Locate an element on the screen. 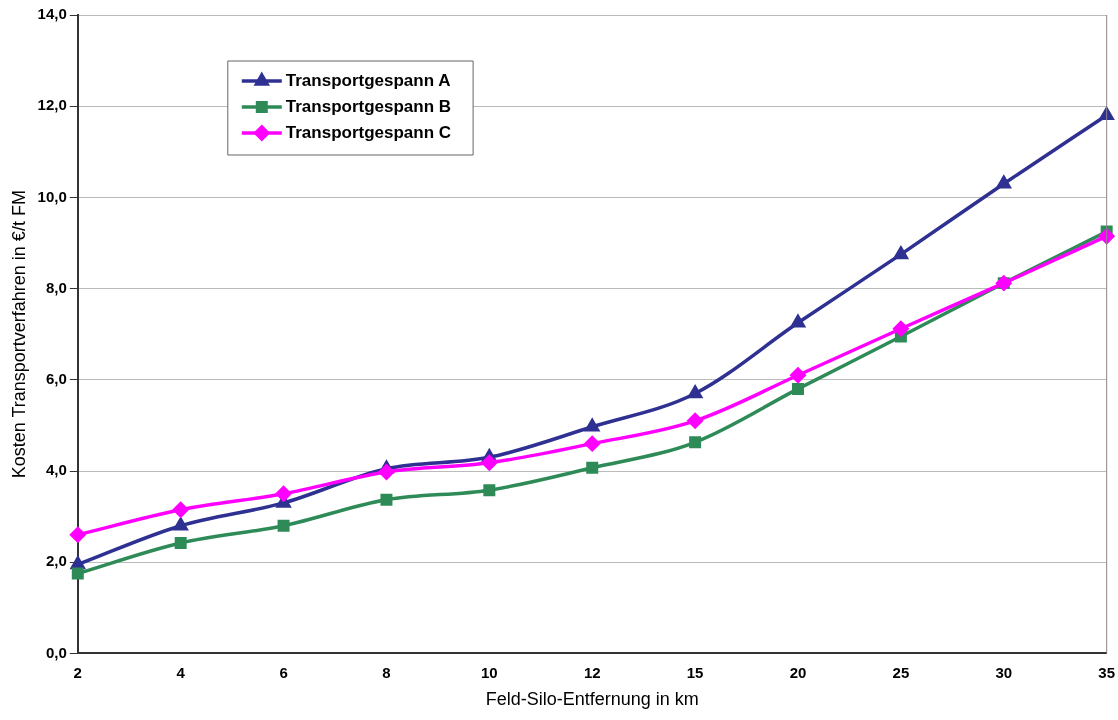 This screenshot has height=720, width=1118. x-tick-label: 15 is located at coordinates (695, 672).